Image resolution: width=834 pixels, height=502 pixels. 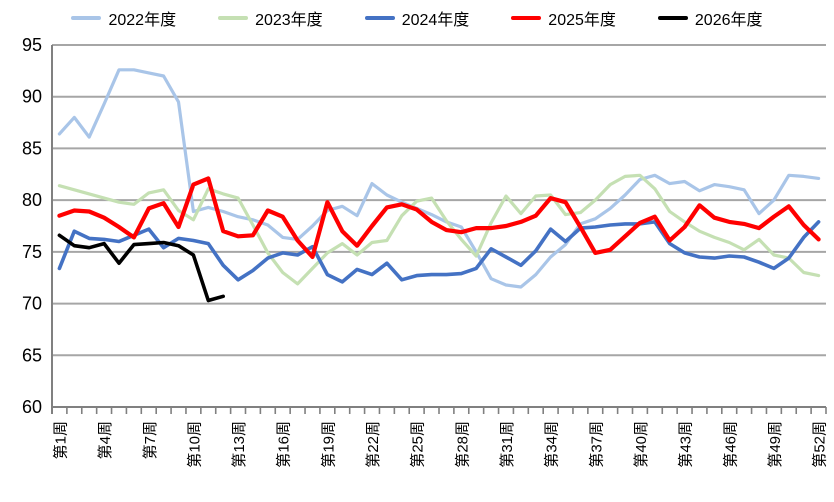 I want to click on series-line-2024年度, so click(x=439, y=252).